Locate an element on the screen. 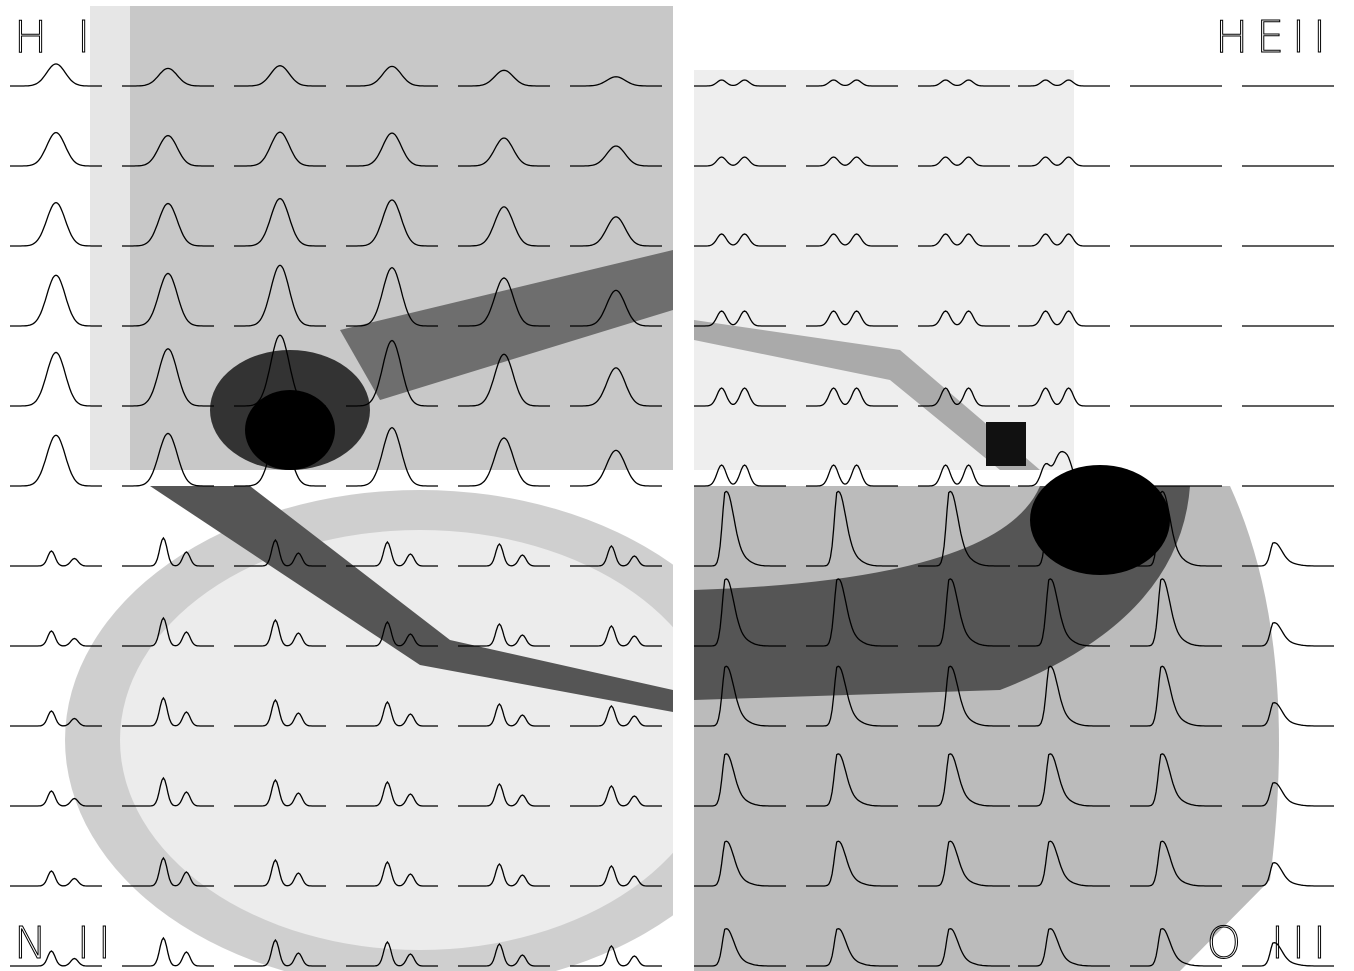  map-bg is located at coordinates (884, 270).